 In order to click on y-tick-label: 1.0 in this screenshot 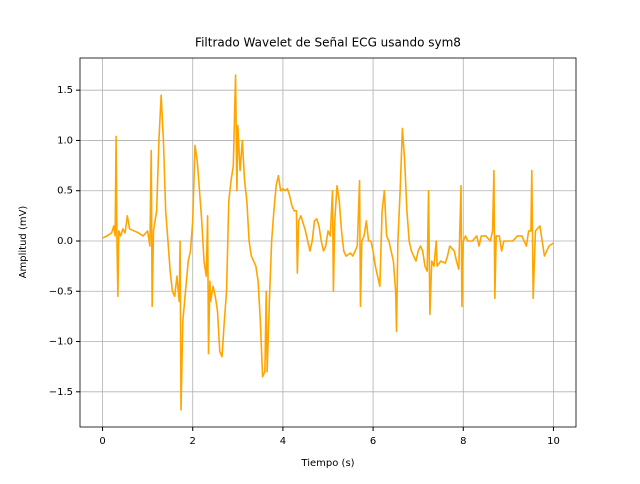, I will do `click(65, 140)`.